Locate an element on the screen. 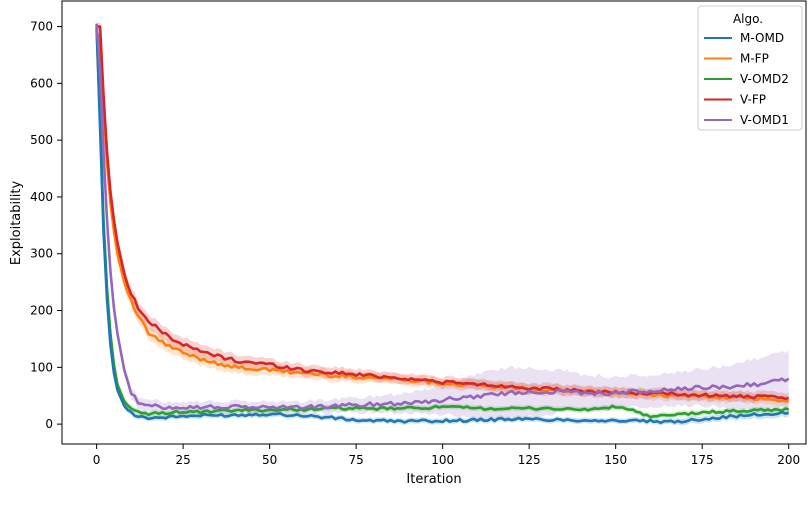  x-tick-label: 175 is located at coordinates (702, 460).